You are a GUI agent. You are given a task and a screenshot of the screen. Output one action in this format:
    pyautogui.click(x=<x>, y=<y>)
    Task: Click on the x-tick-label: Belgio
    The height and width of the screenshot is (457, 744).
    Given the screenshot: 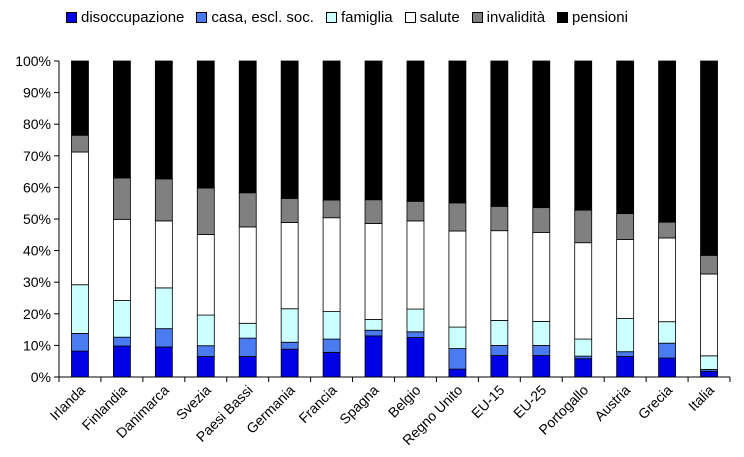 What is the action you would take?
    pyautogui.click(x=404, y=401)
    